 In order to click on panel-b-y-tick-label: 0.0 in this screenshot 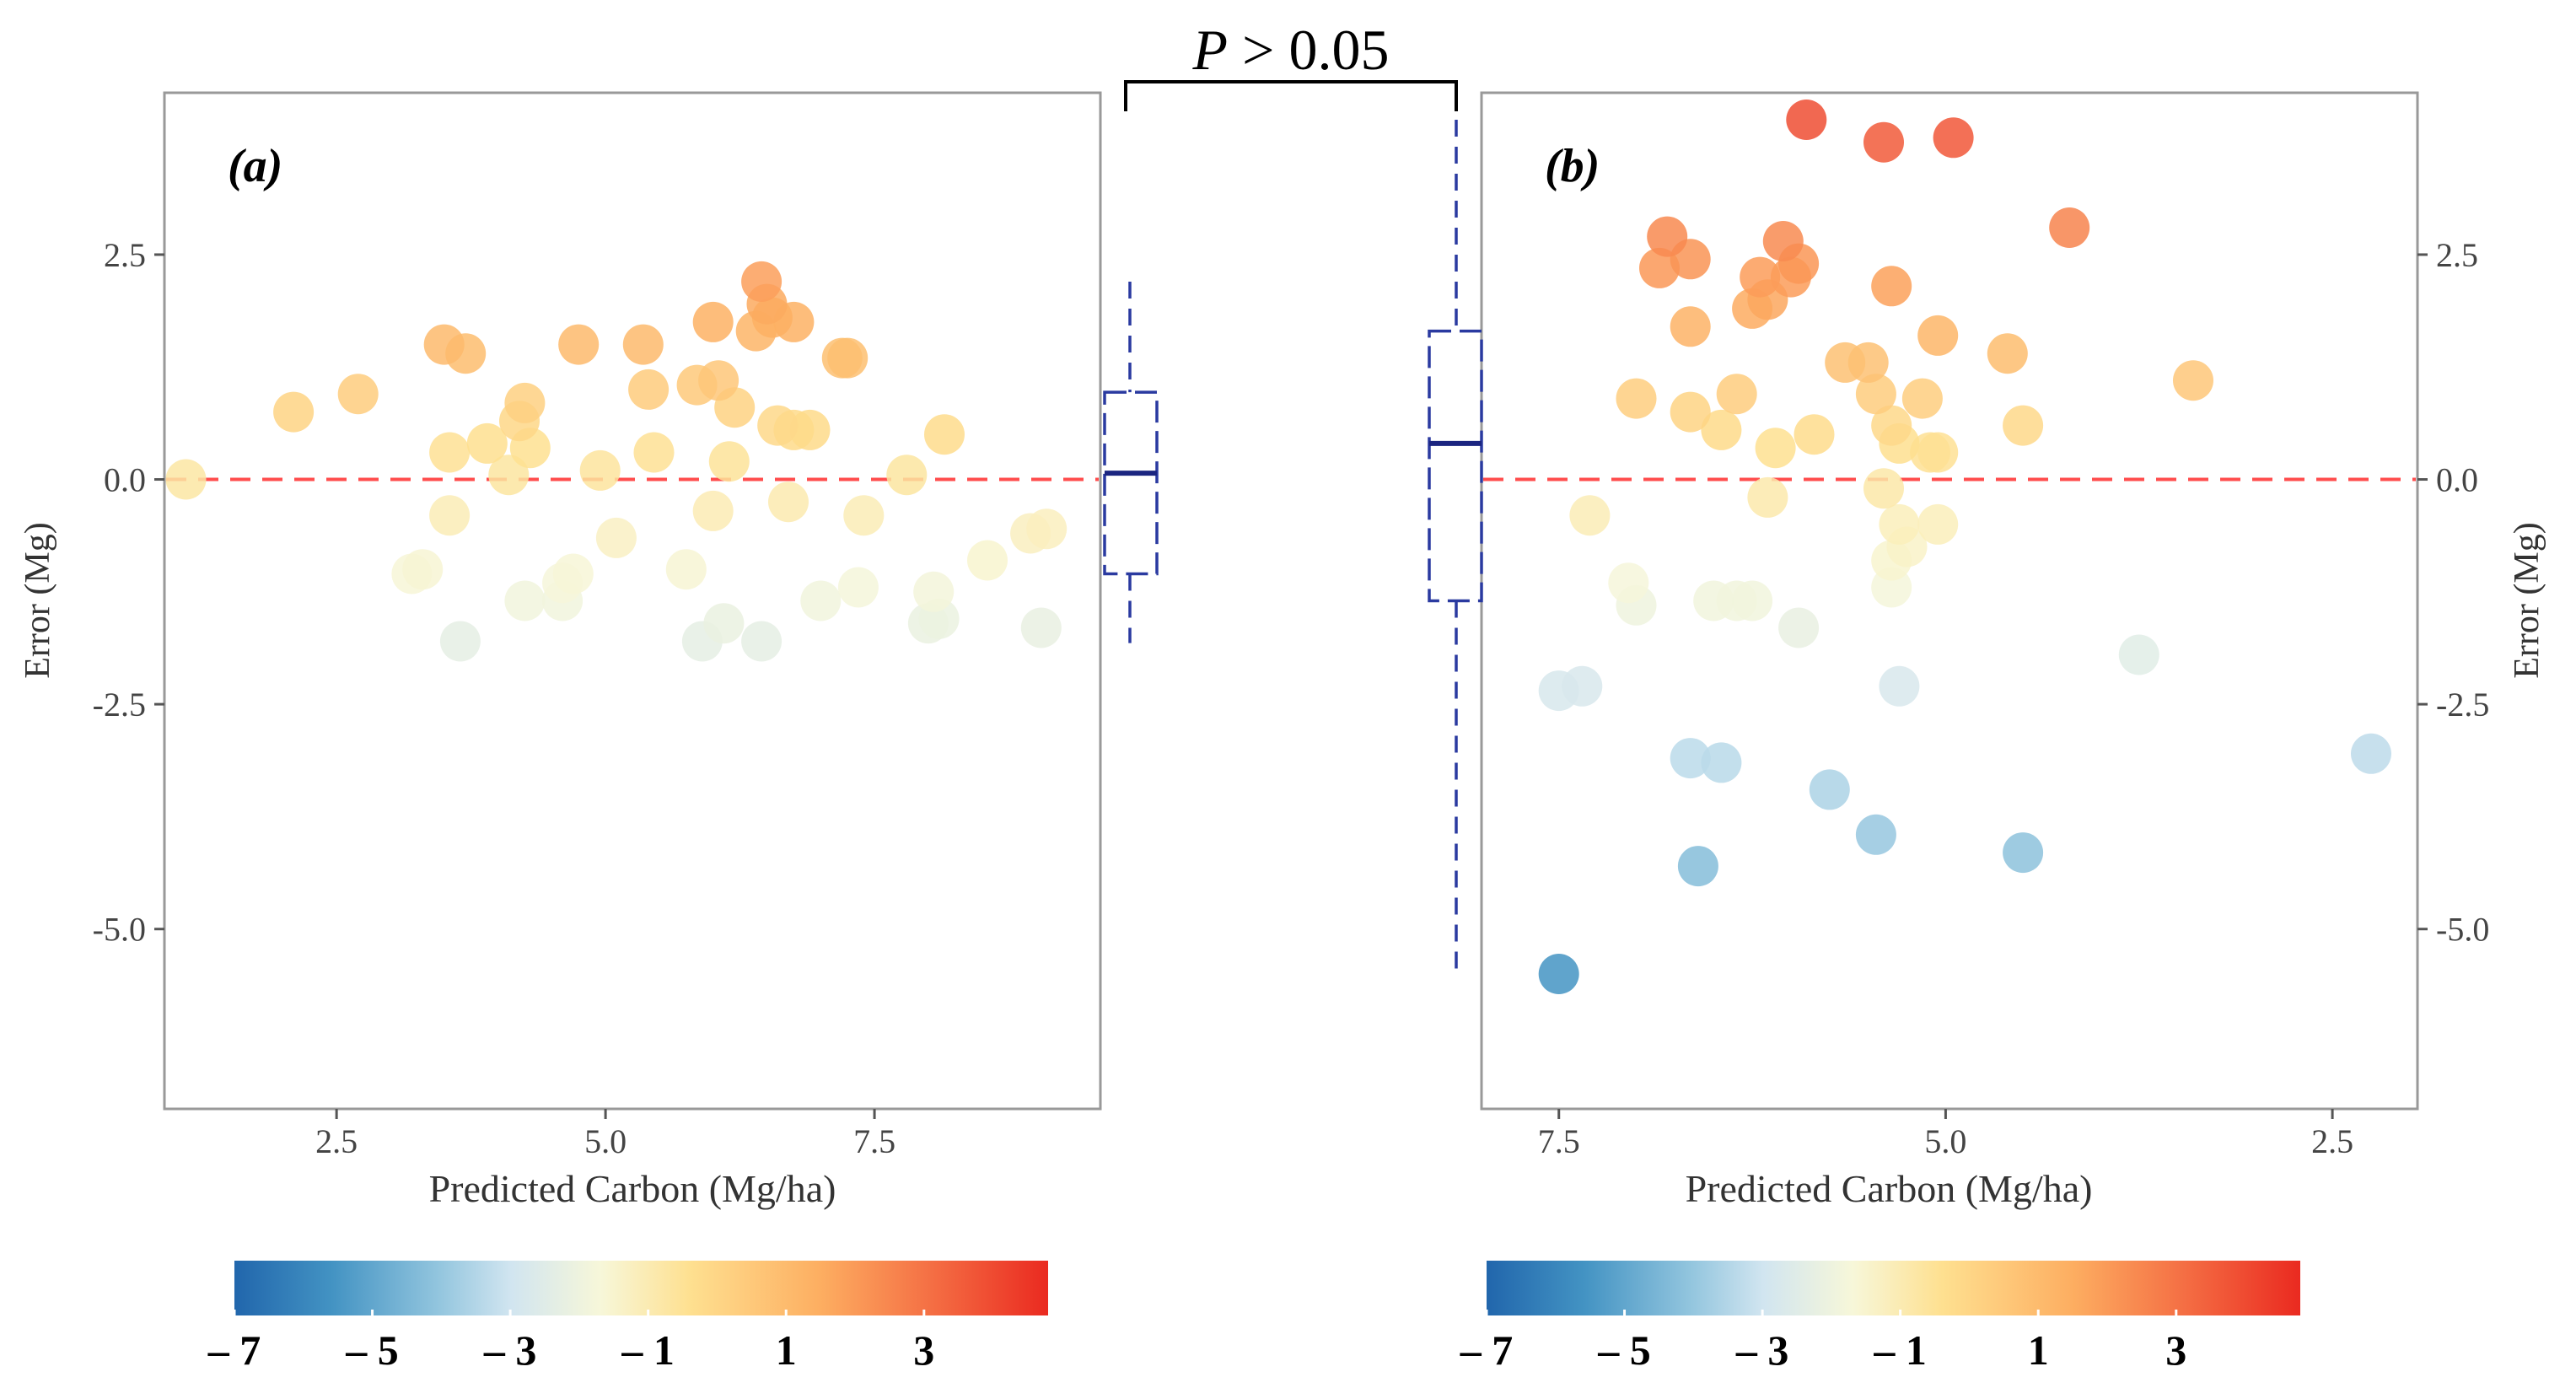, I will do `click(2457, 480)`.